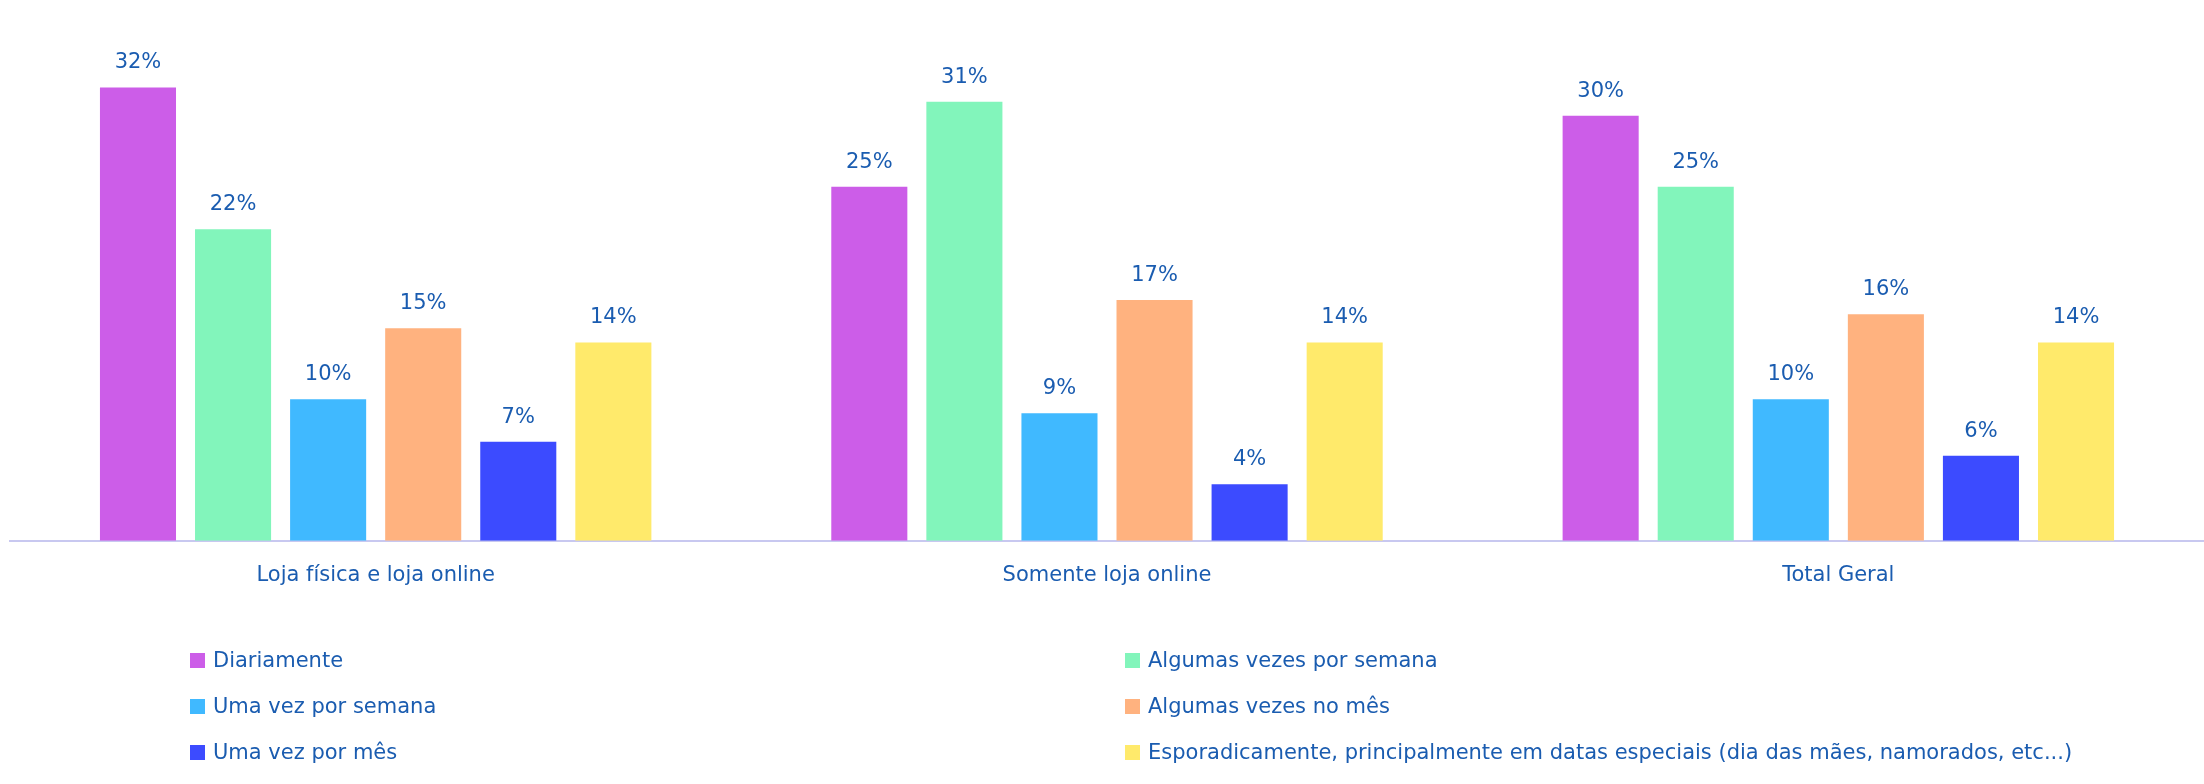  I want to click on data-label: 9%, so click(1059, 387).